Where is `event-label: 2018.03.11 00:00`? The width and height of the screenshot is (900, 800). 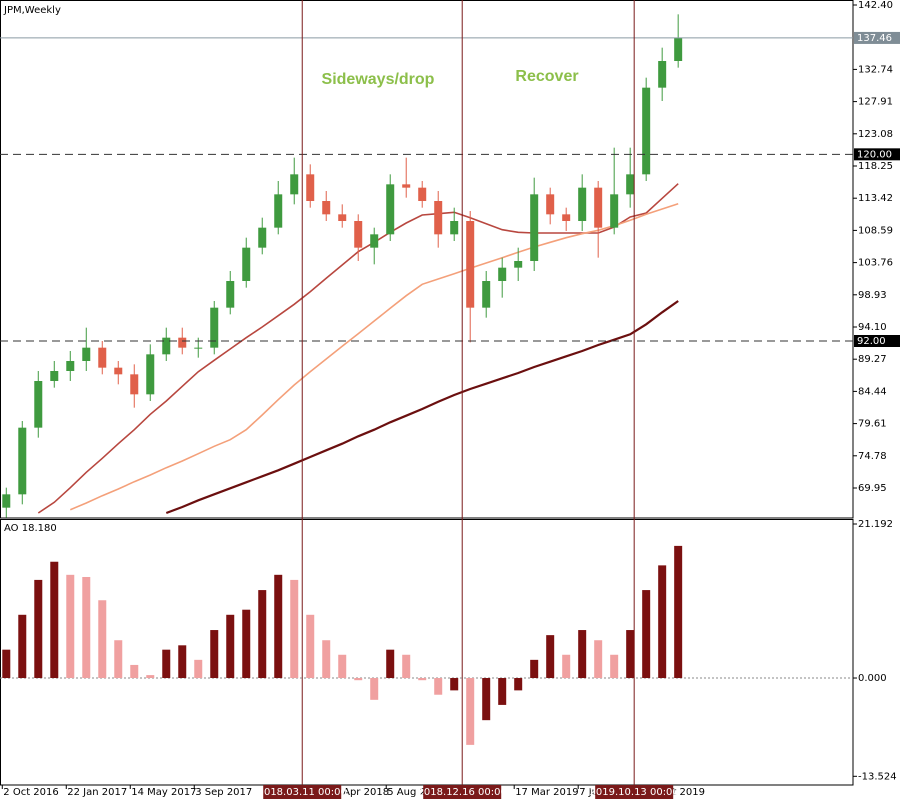
event-label: 2018.03.11 00:00 is located at coordinates (302, 792).